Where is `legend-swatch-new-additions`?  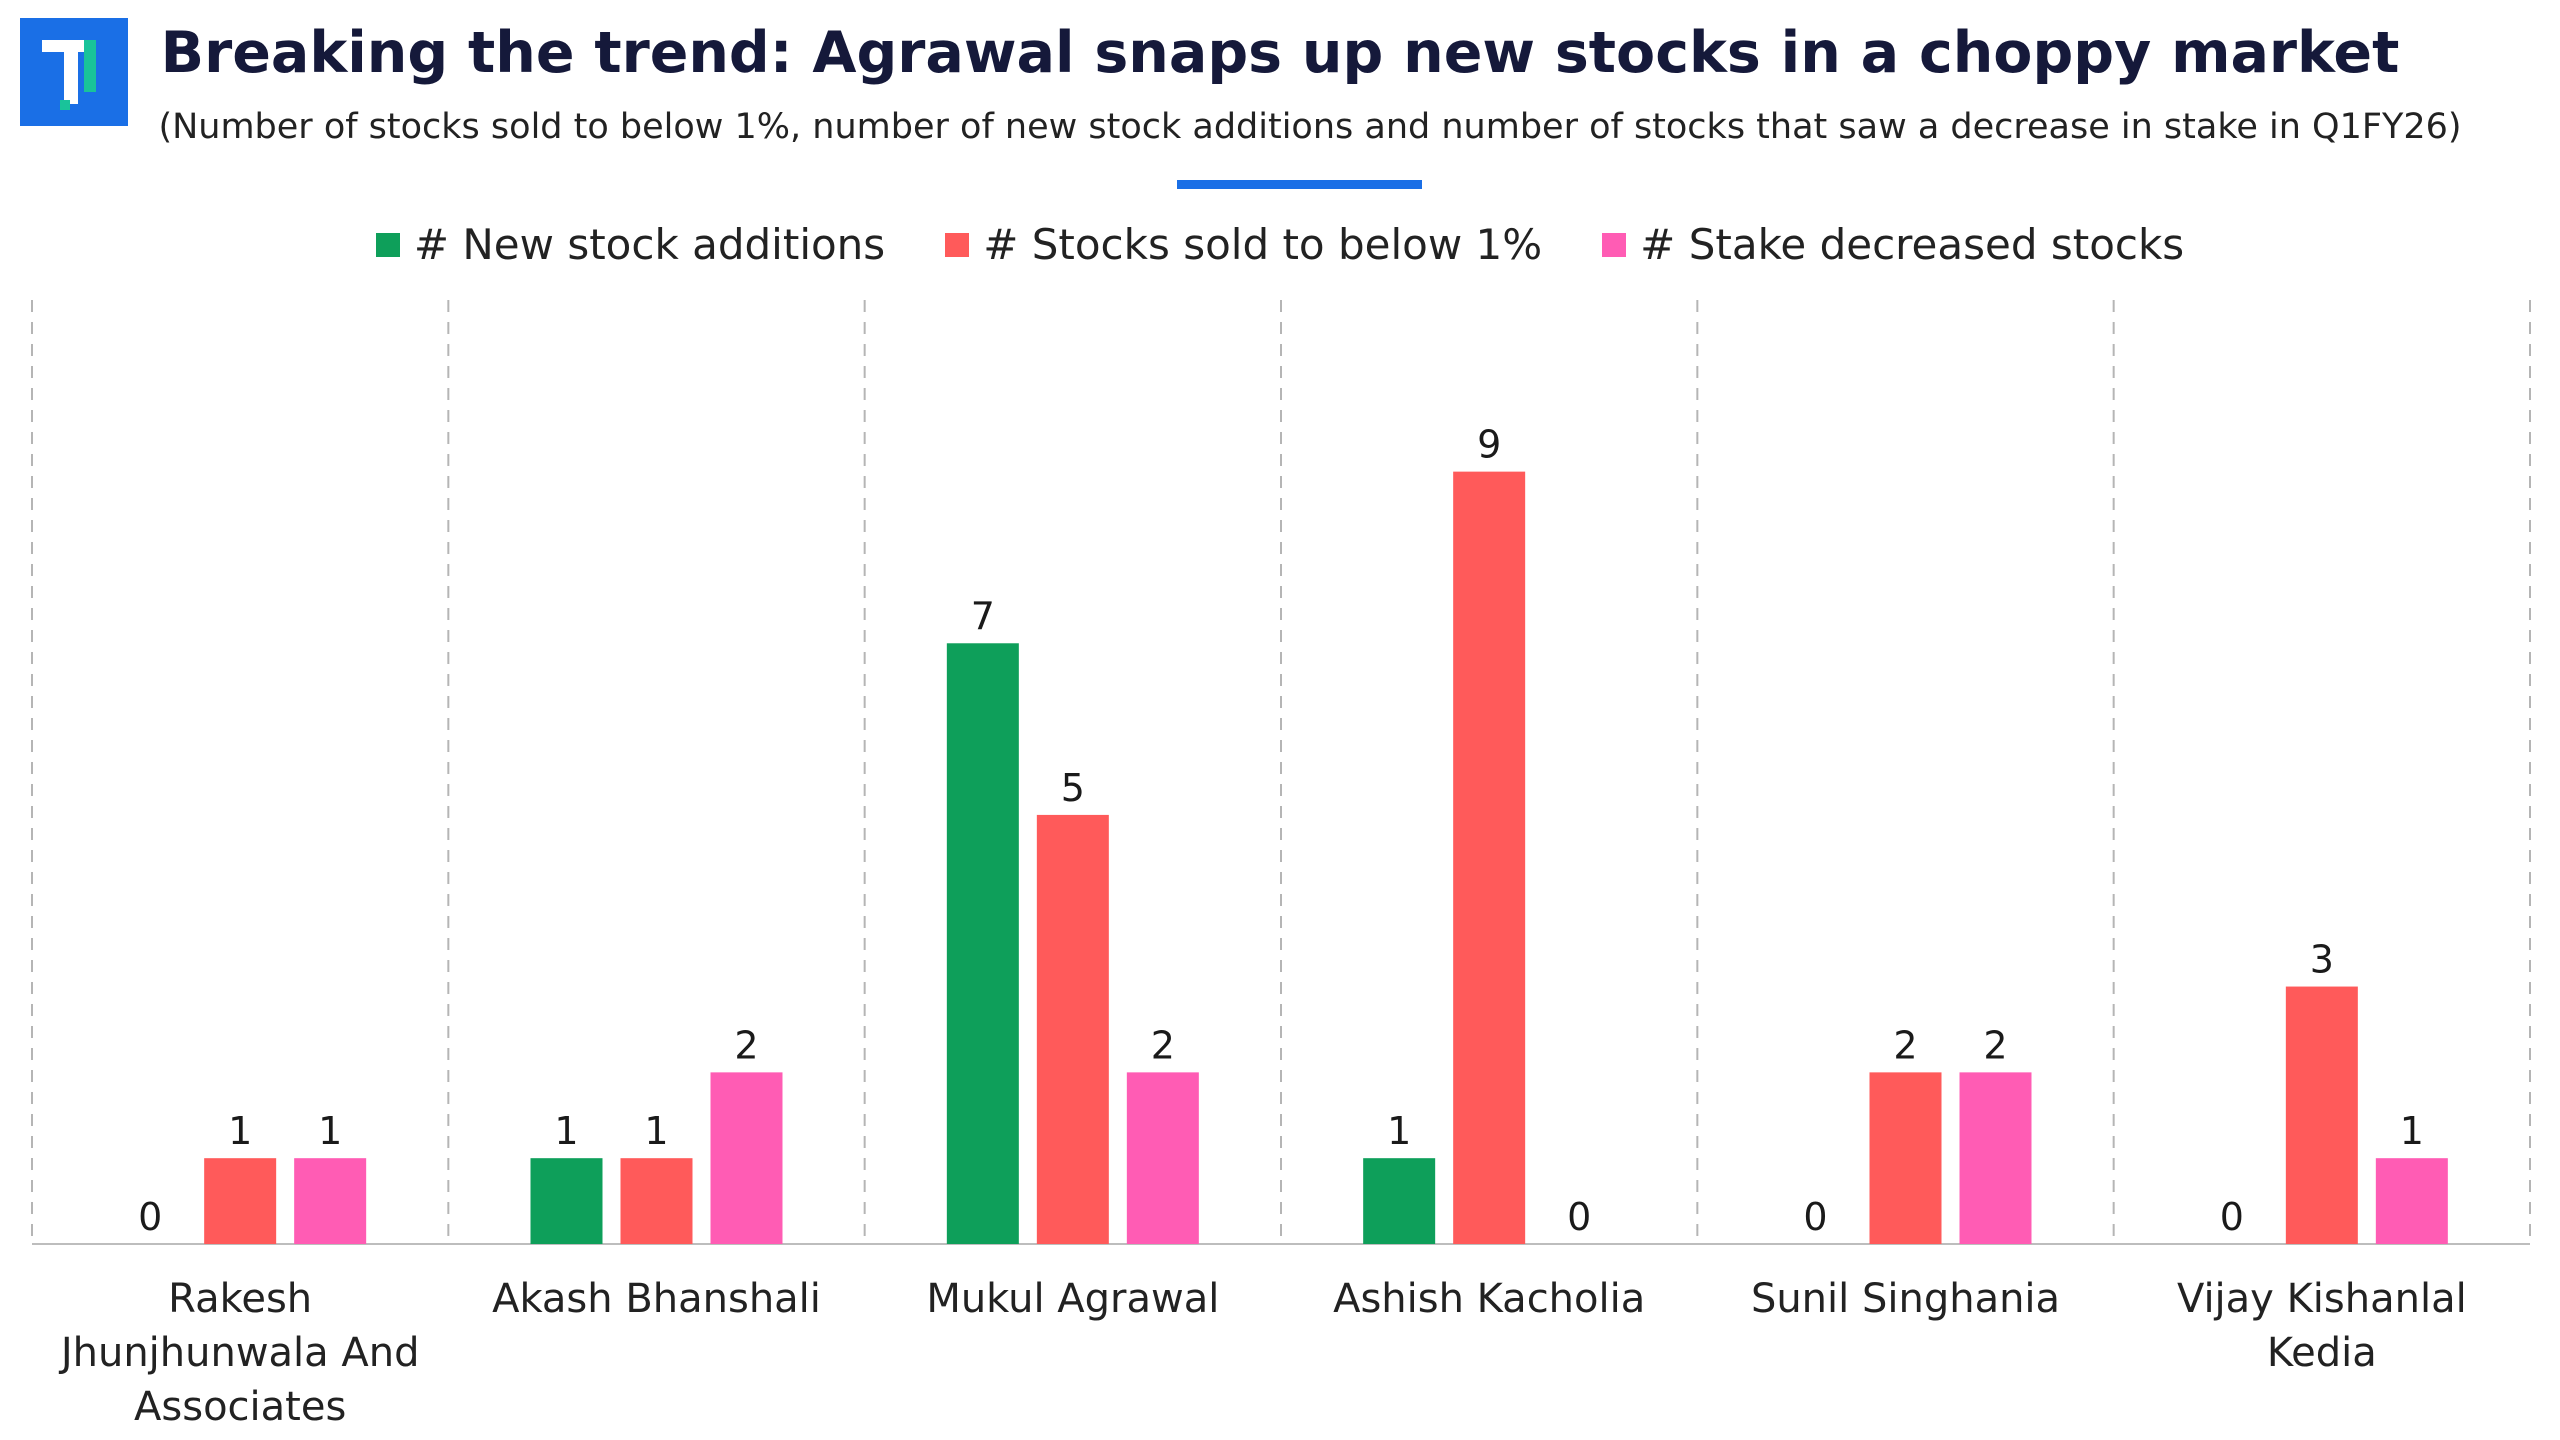
legend-swatch-new-additions is located at coordinates (387, 244).